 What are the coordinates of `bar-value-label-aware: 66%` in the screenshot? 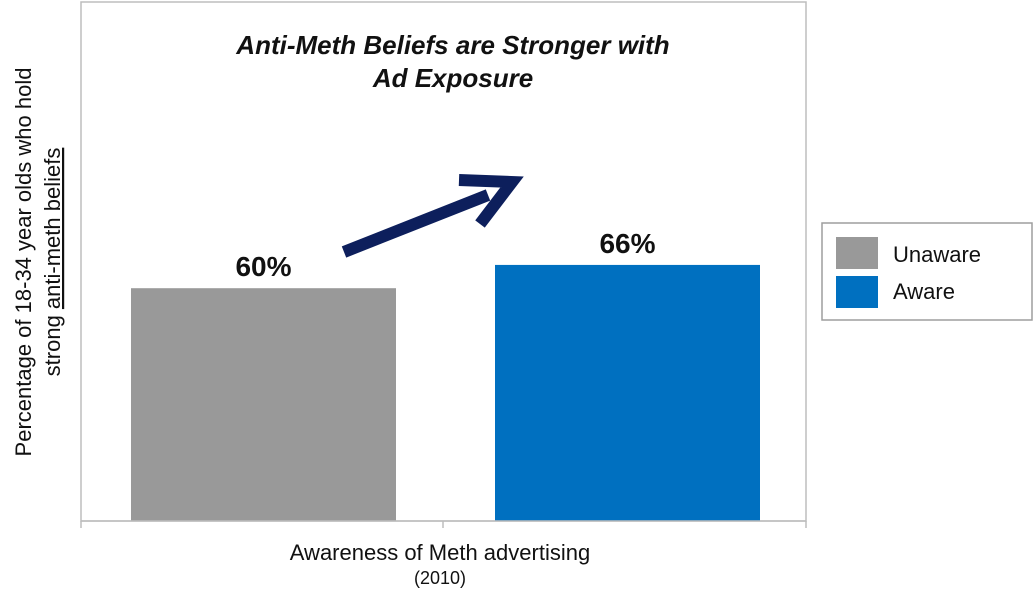 It's located at (627, 243).